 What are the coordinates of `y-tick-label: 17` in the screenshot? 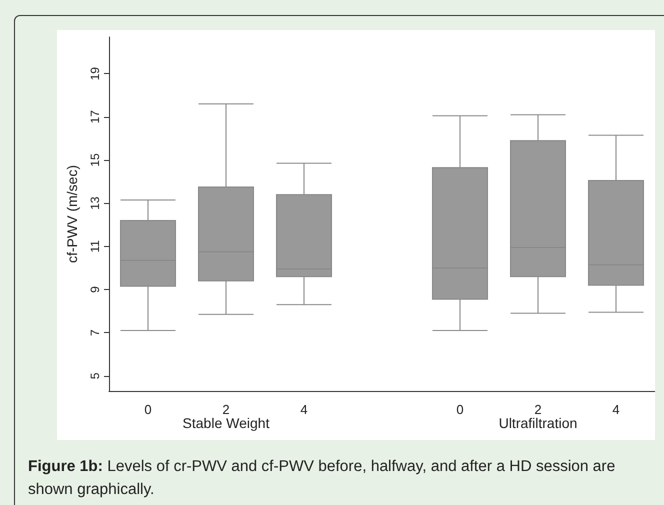 It's located at (95, 117).